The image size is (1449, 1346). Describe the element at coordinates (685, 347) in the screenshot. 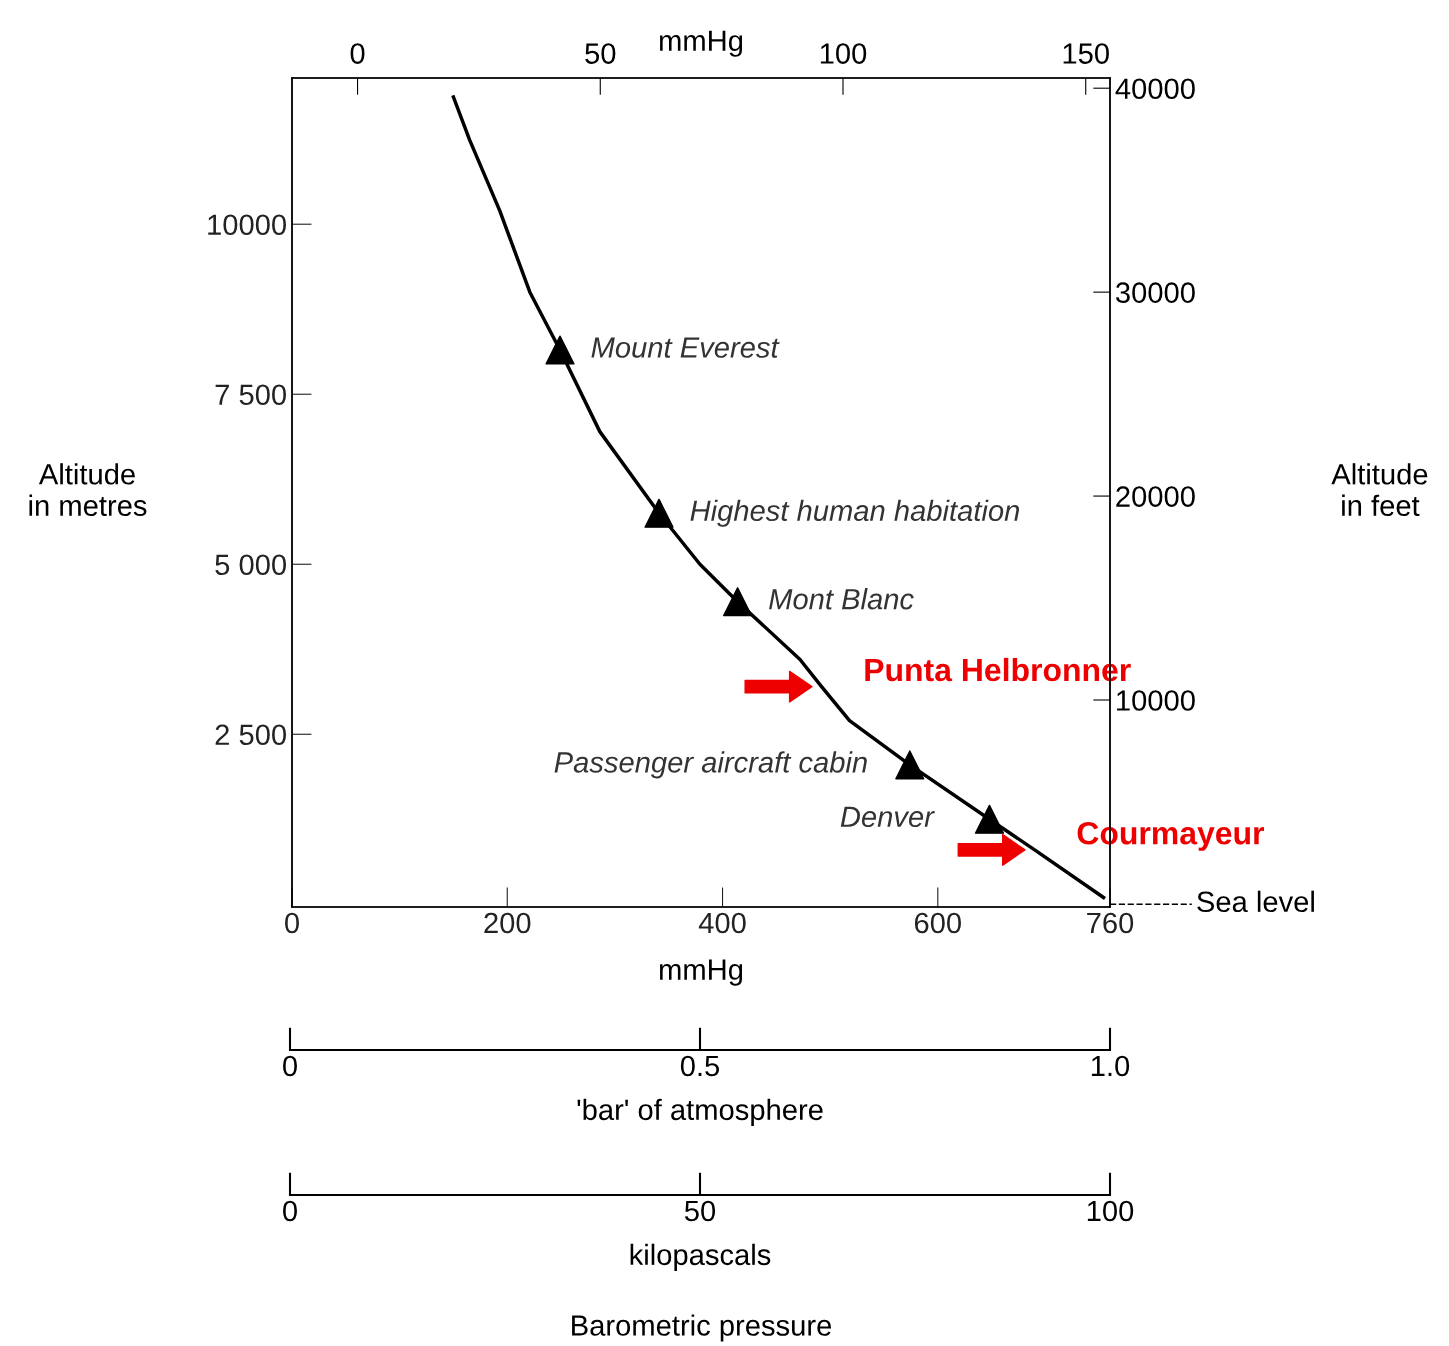

I see `annotation: Mount Everest` at that location.